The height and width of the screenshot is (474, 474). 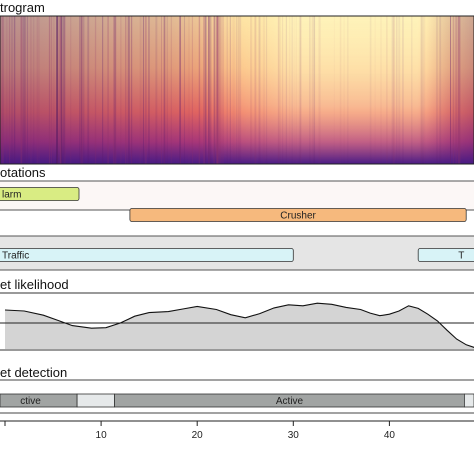 What do you see at coordinates (468, 400) in the screenshot?
I see `detection-segment` at bounding box center [468, 400].